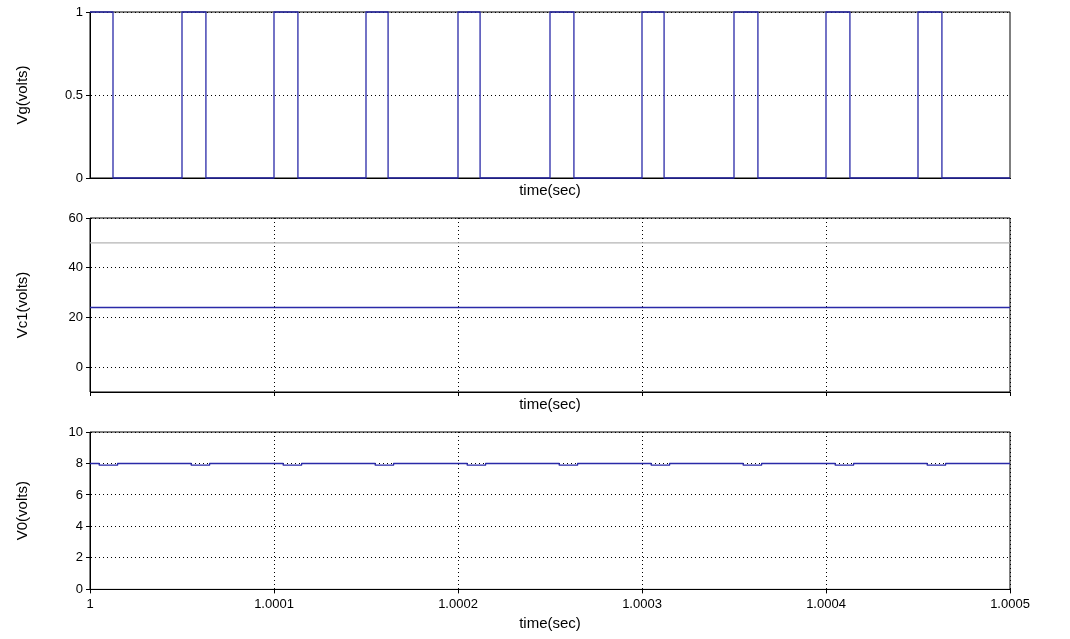 The height and width of the screenshot is (639, 1070). What do you see at coordinates (73, 94) in the screenshot?
I see `y-tick-label: 0.5` at bounding box center [73, 94].